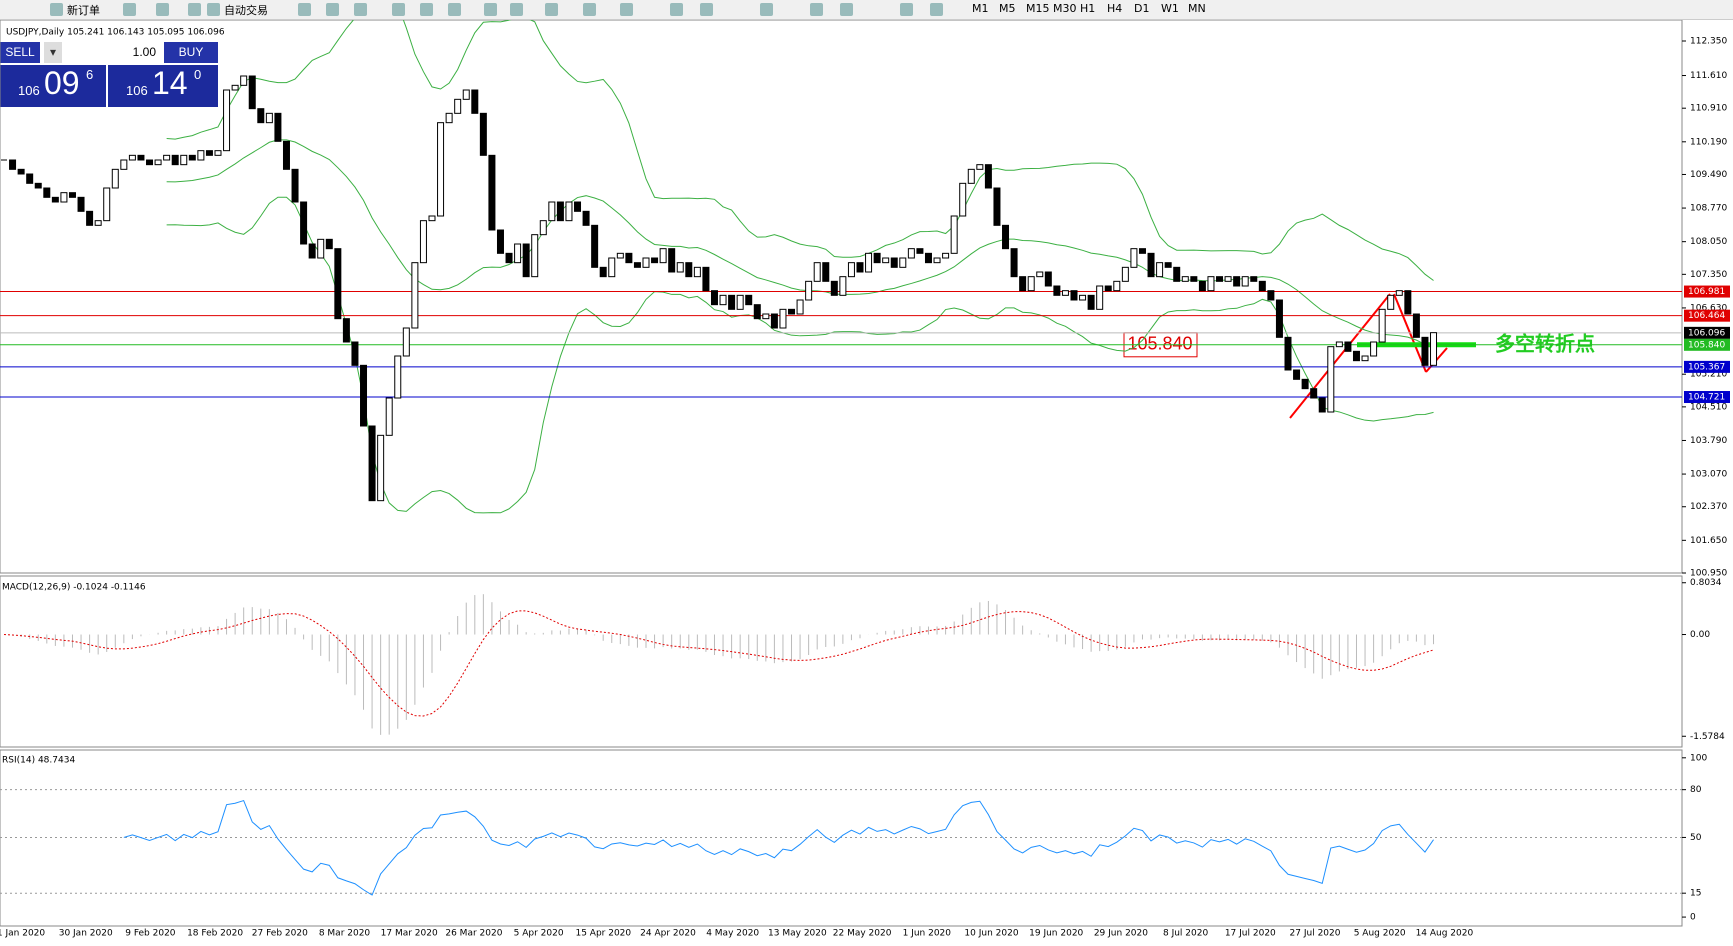  I want to click on timeframe: H4, so click(1115, 8).